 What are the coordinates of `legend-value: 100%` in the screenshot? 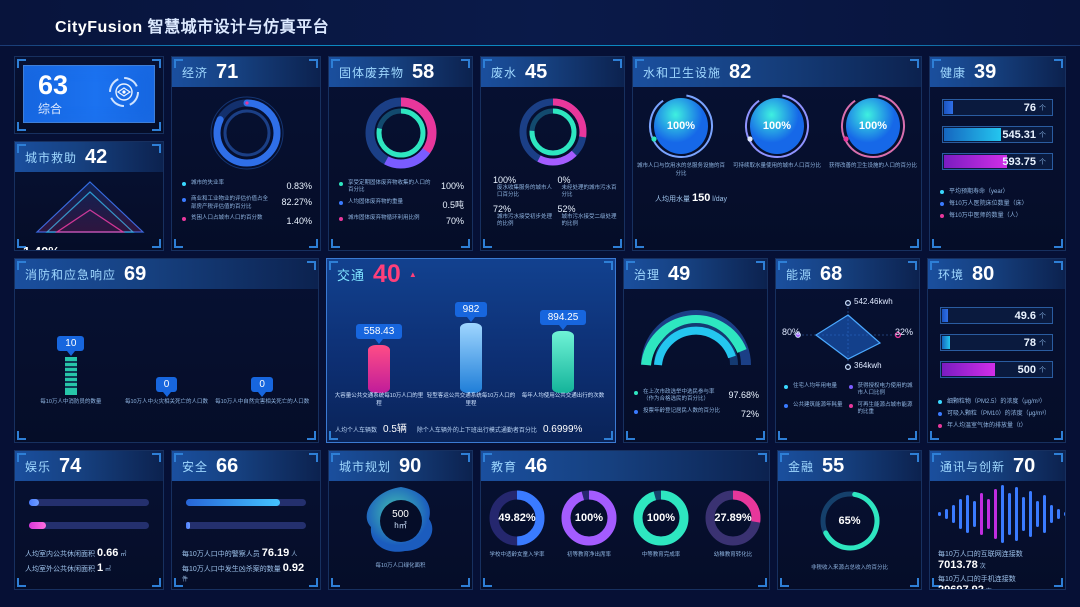 It's located at (505, 180).